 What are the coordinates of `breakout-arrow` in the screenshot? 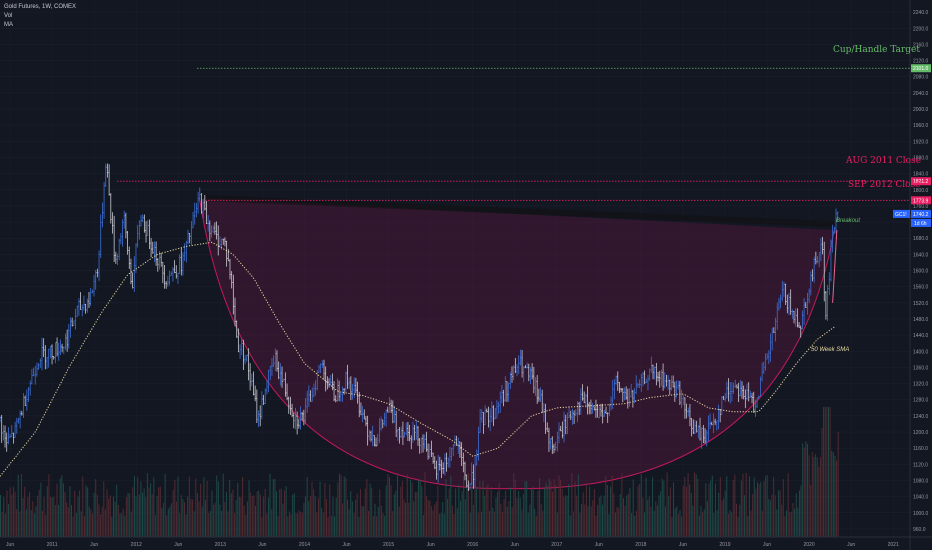 It's located at (835, 266).